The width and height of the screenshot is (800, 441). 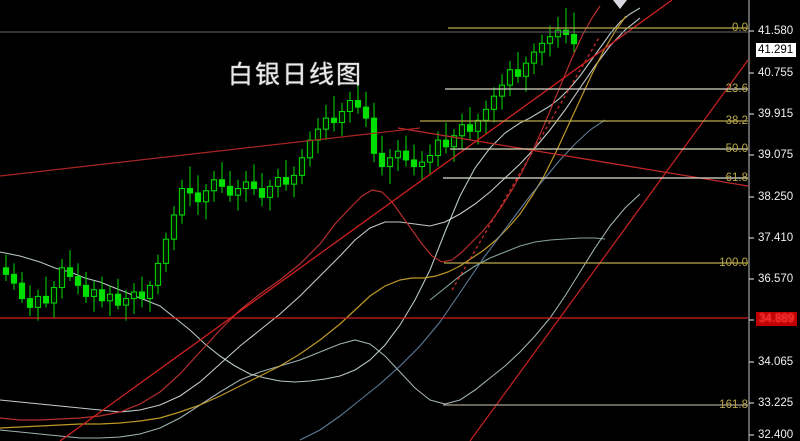 I want to click on axis-tick-label: 38.250, so click(x=776, y=197).